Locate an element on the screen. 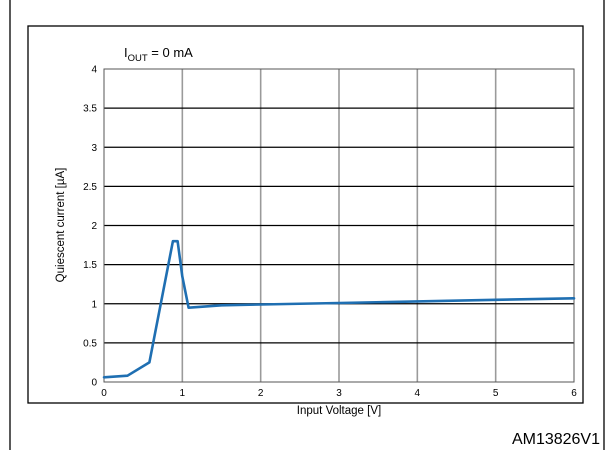  annotation-sub: OUT is located at coordinates (138, 58).